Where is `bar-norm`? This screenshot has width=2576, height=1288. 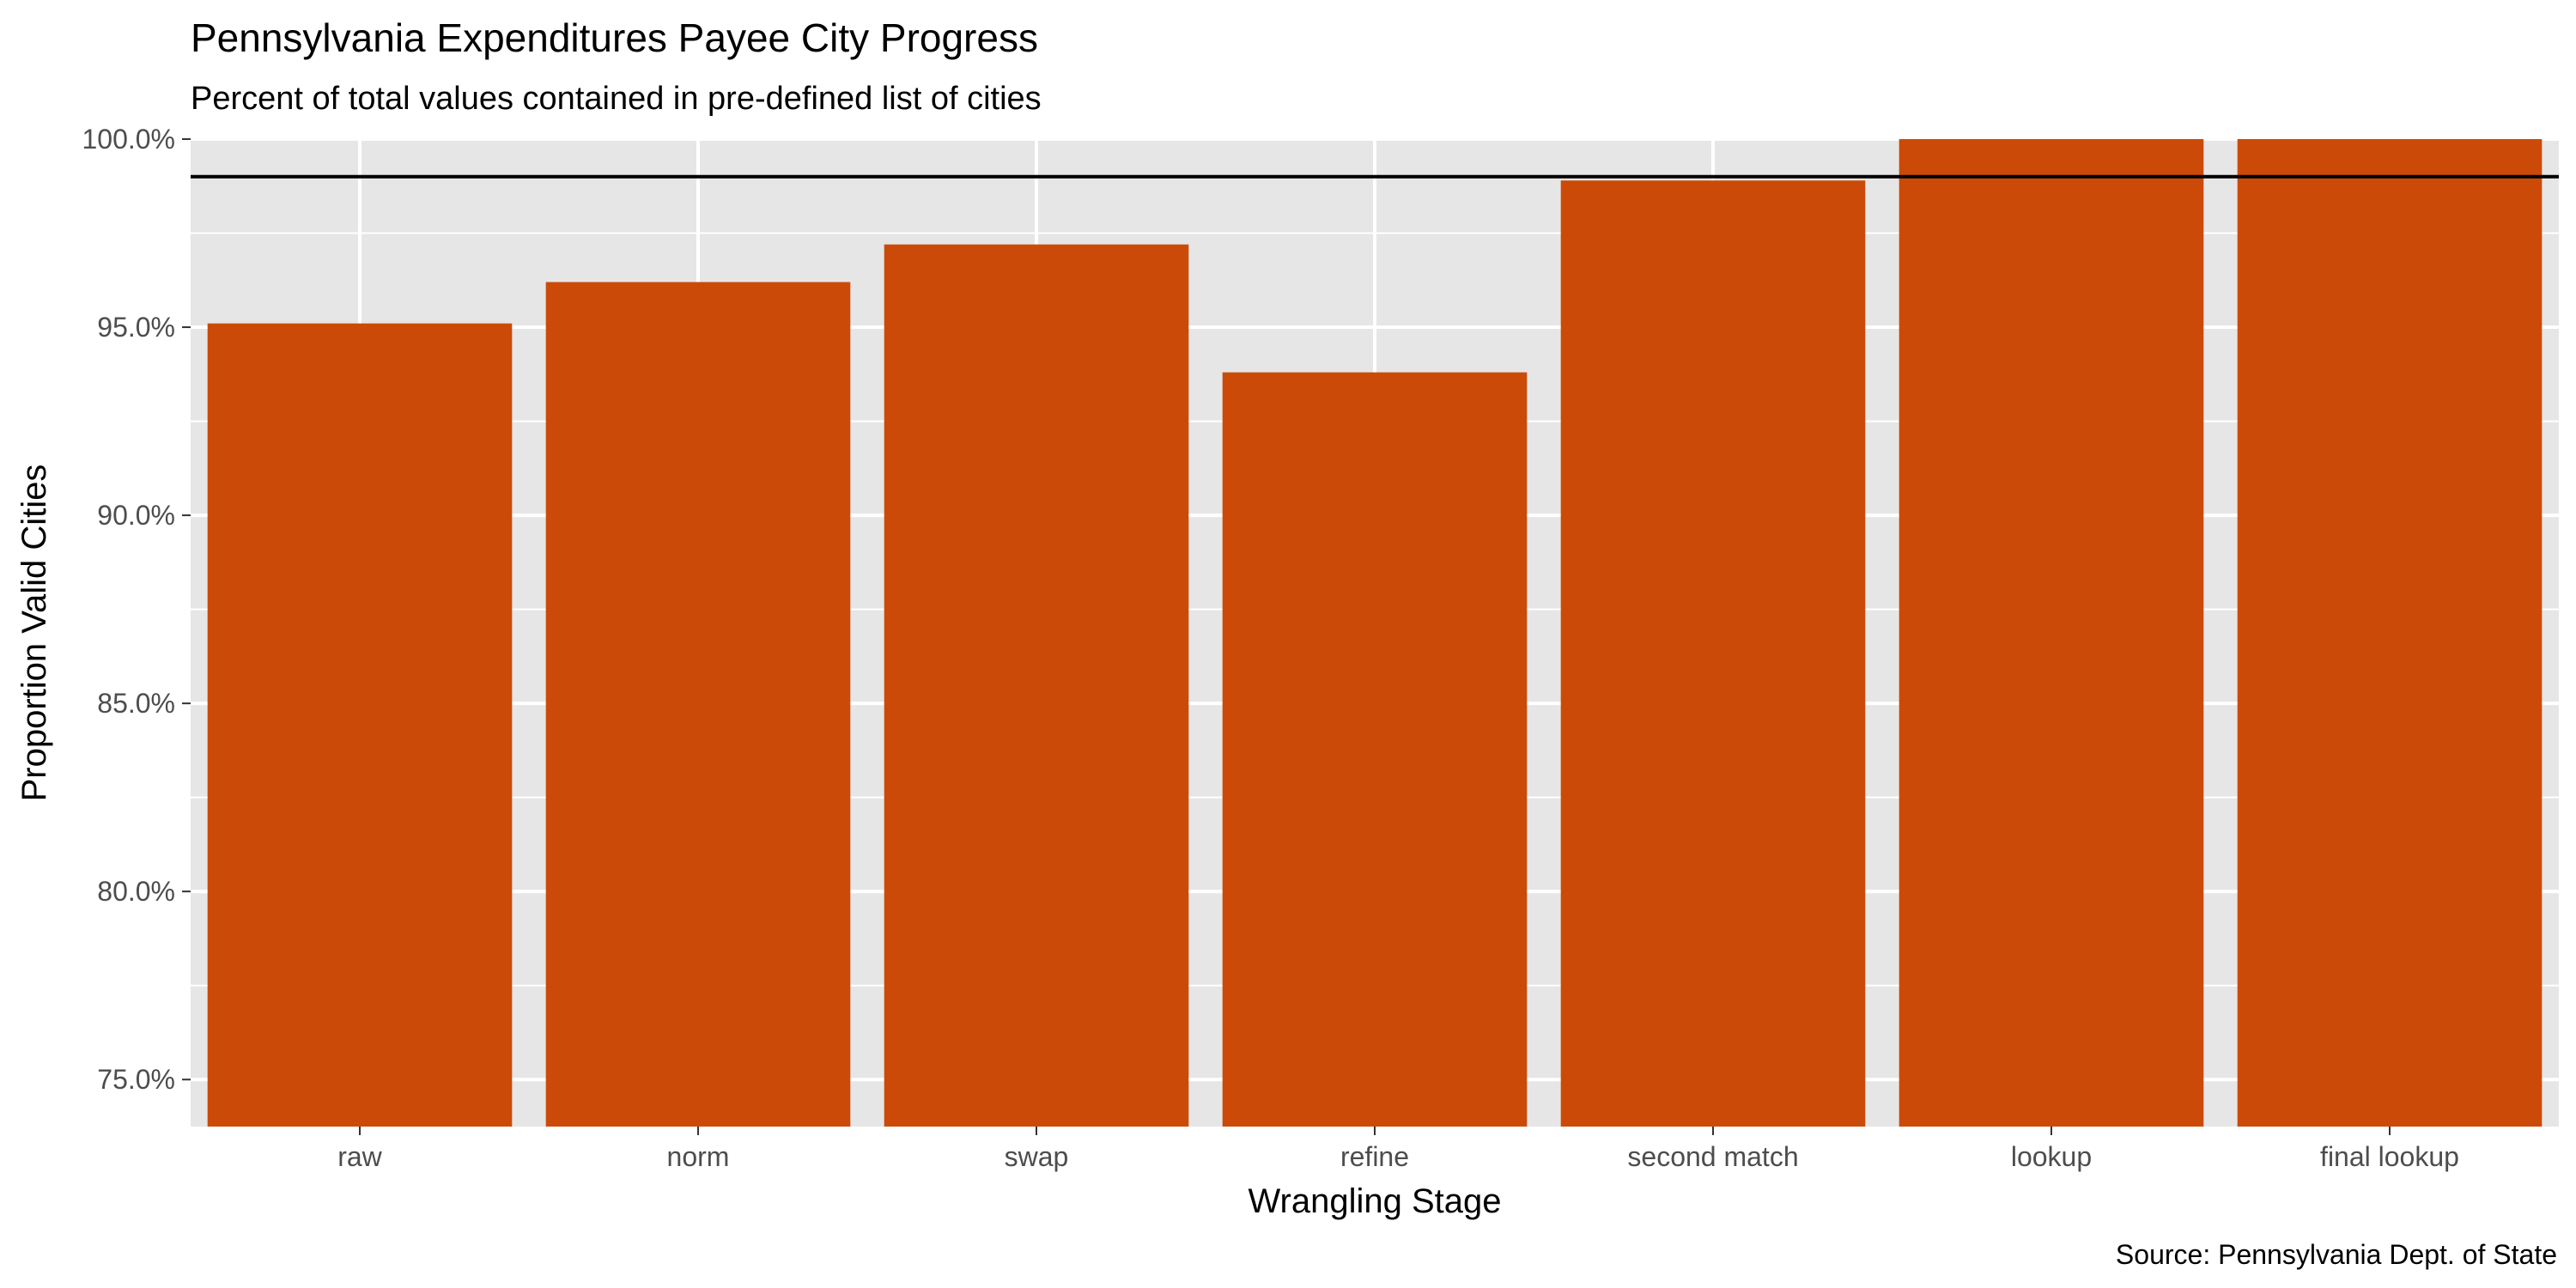 bar-norm is located at coordinates (698, 704).